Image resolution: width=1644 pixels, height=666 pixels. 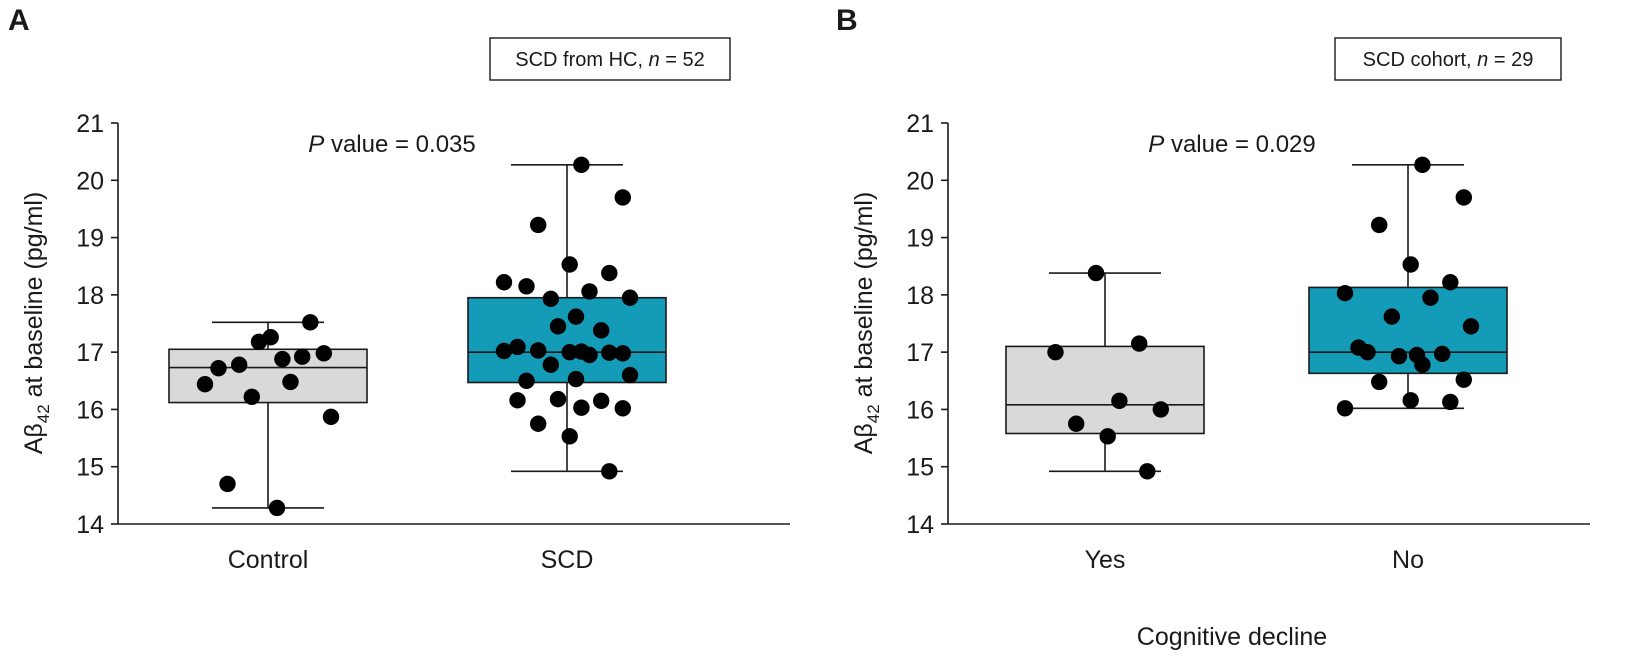 I want to click on legend-text-b: SCD cohort, n = 29, so click(x=1448, y=60).